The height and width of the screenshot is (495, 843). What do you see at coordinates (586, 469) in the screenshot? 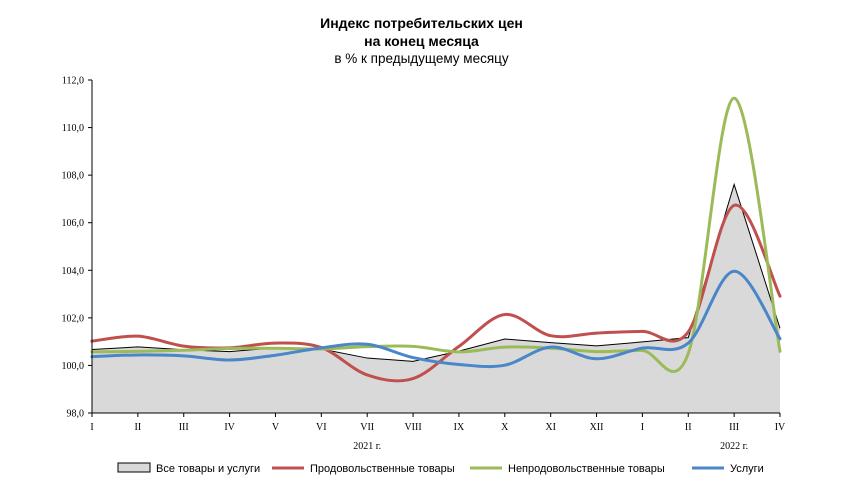
I see `legend-label: Непродовольственные товары` at bounding box center [586, 469].